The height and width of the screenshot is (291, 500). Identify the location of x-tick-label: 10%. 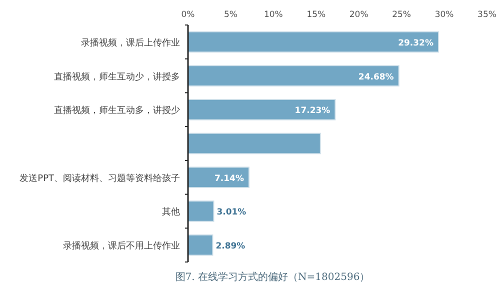
(273, 15).